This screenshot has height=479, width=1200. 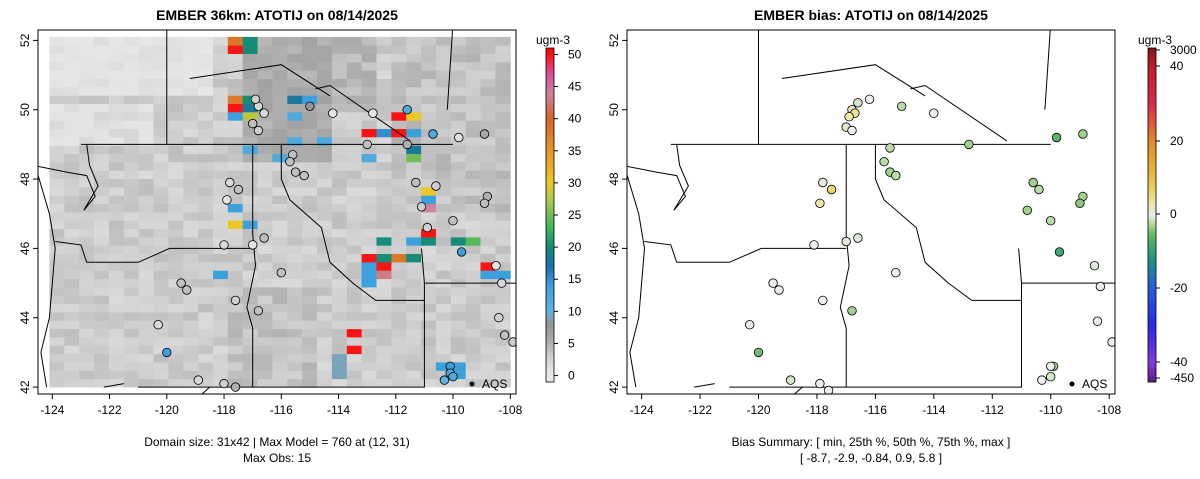 What do you see at coordinates (472, 384) in the screenshot?
I see `aqs-legend-dot` at bounding box center [472, 384].